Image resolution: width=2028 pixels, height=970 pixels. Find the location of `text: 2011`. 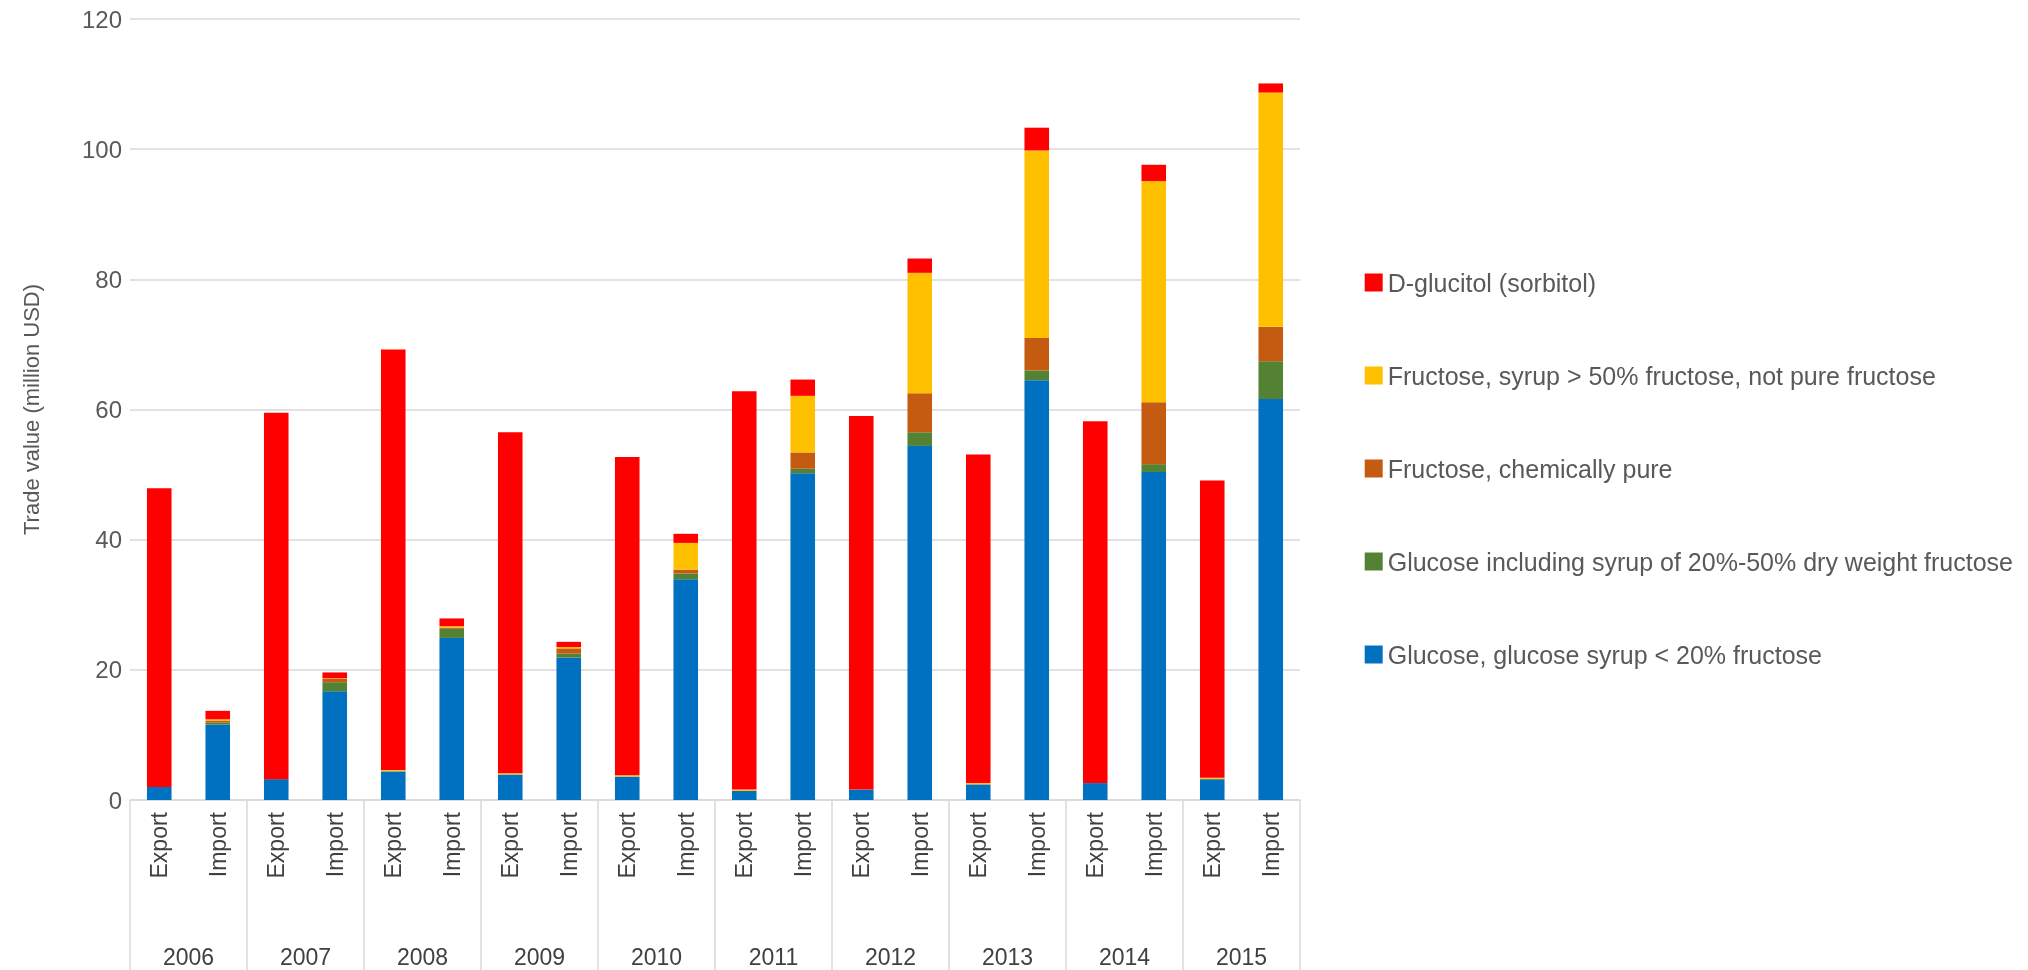

text: 2011 is located at coordinates (773, 957).